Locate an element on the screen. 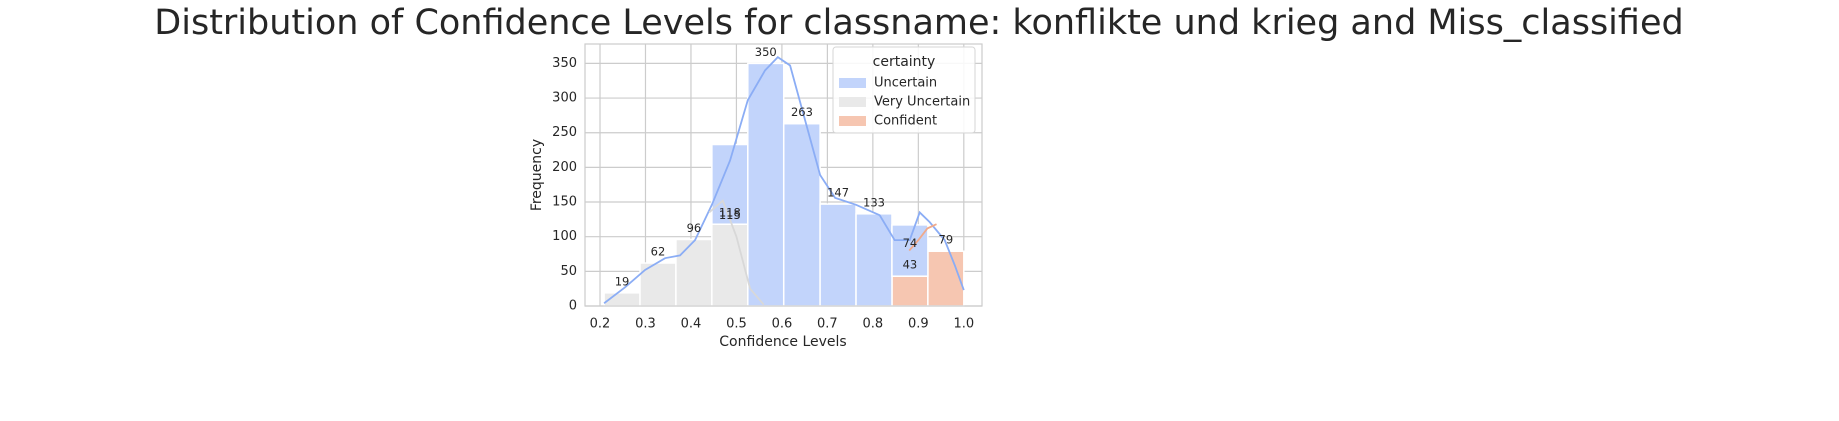  data-label: 62 is located at coordinates (658, 252).